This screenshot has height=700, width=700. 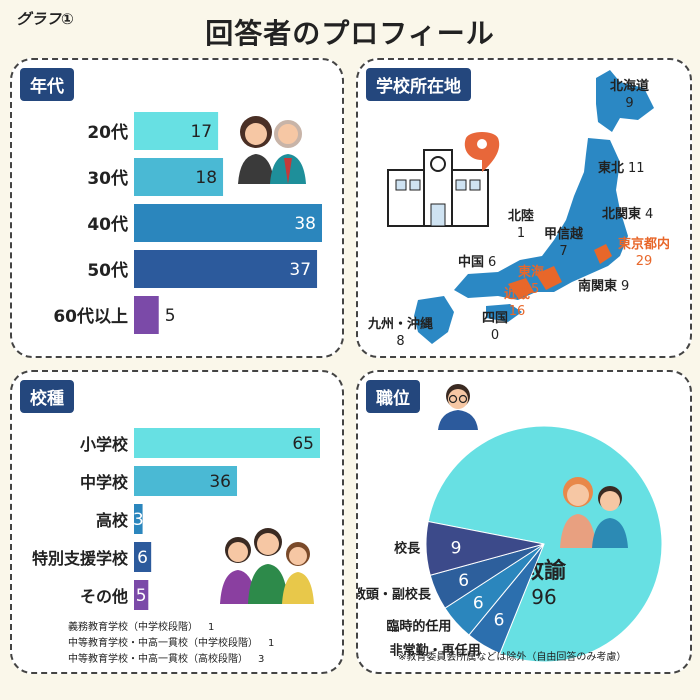 I want to click on school-type-footnote: 中等教育学校・中高一貫校（高校段階） 3, so click(x=166, y=657).